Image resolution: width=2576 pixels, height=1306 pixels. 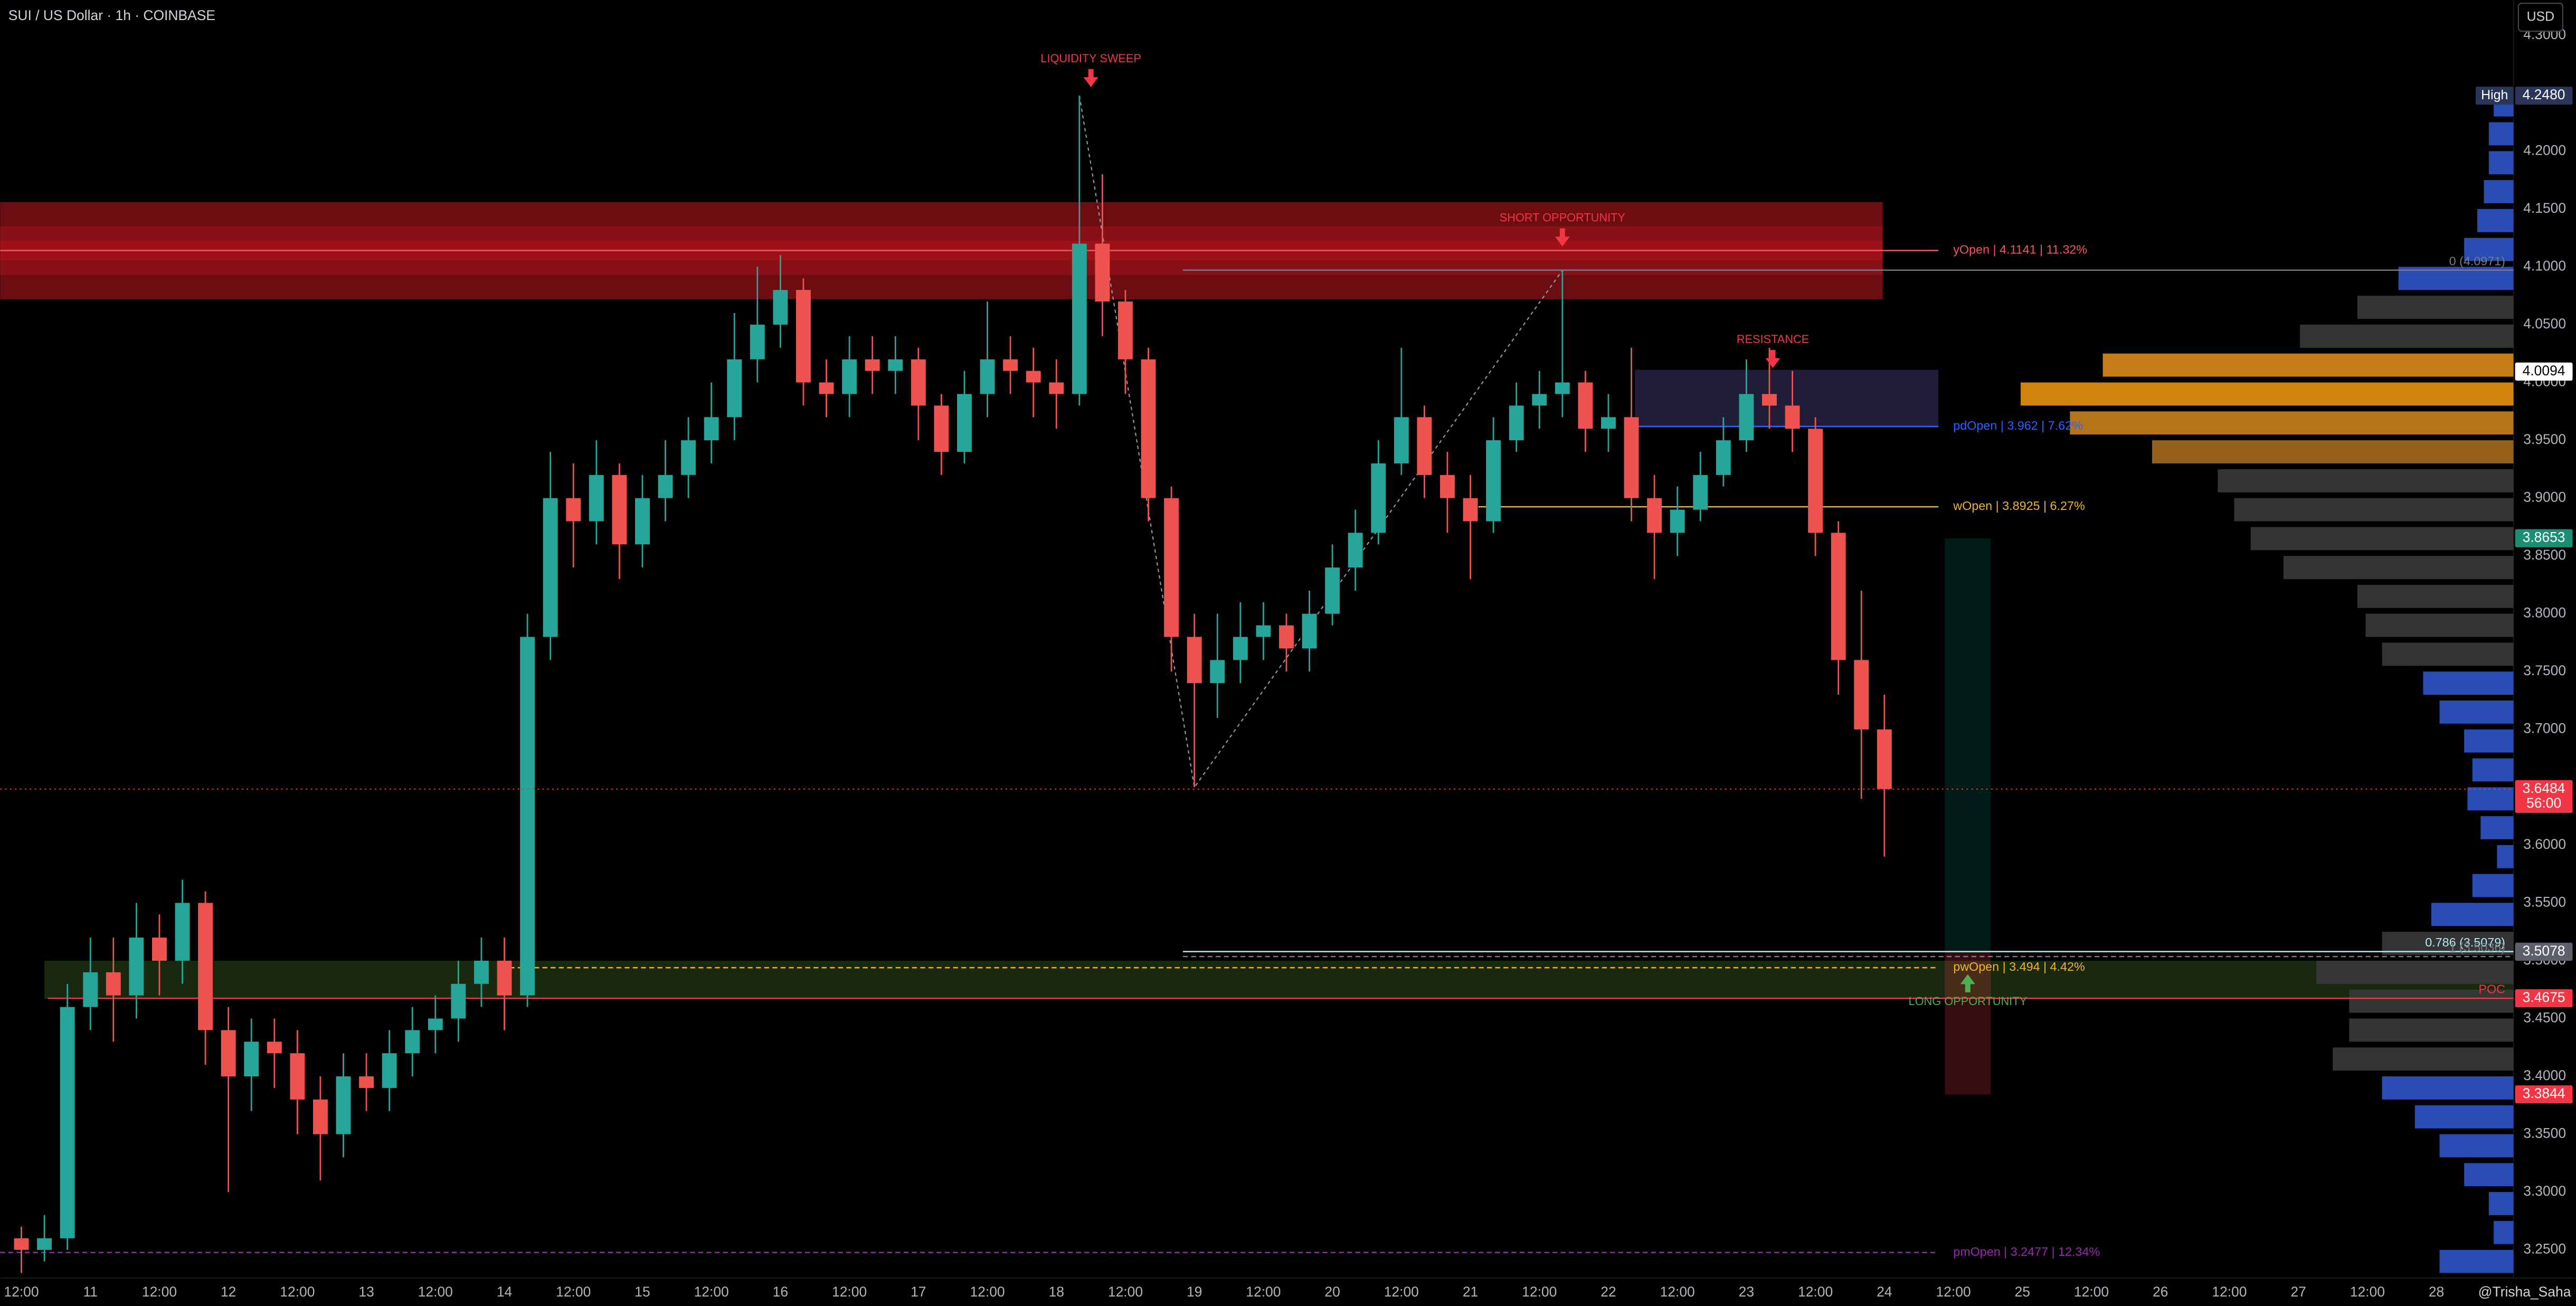 What do you see at coordinates (2494, 96) in the screenshot?
I see `price-tag-badge` at bounding box center [2494, 96].